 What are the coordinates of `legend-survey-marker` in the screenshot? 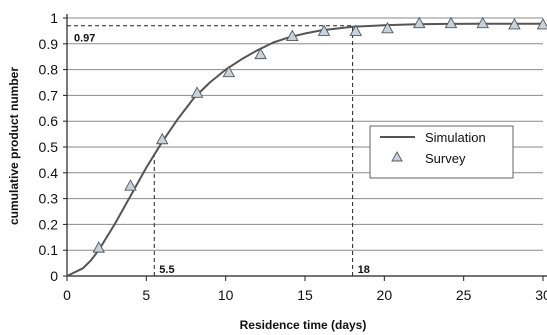 It's located at (397, 156).